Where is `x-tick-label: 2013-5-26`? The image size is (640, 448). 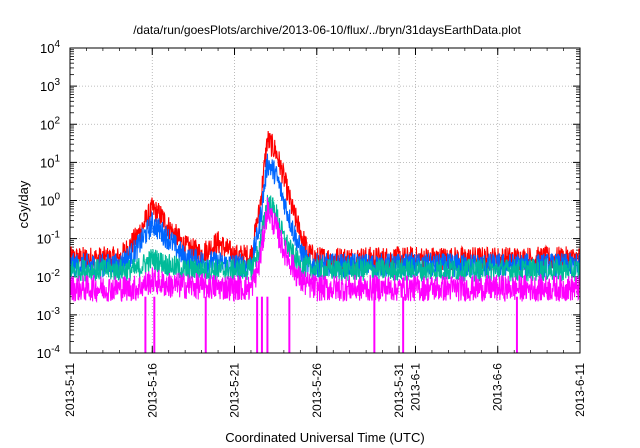 x-tick-label: 2013-5-26 is located at coordinates (317, 390).